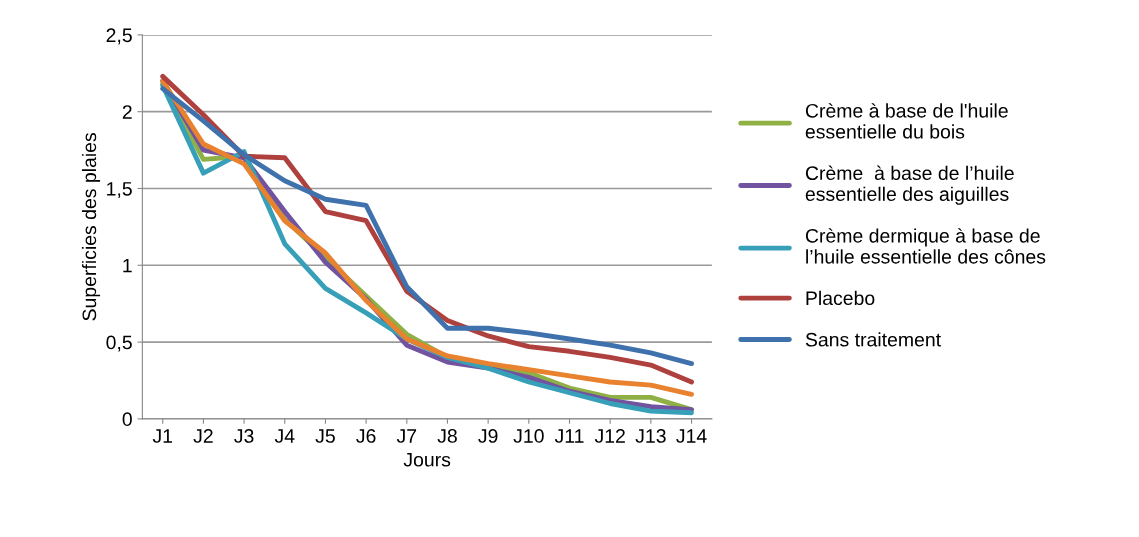 Image resolution: width=1139 pixels, height=537 pixels. What do you see at coordinates (119, 343) in the screenshot?
I see `y-tick-label: 0,5` at bounding box center [119, 343].